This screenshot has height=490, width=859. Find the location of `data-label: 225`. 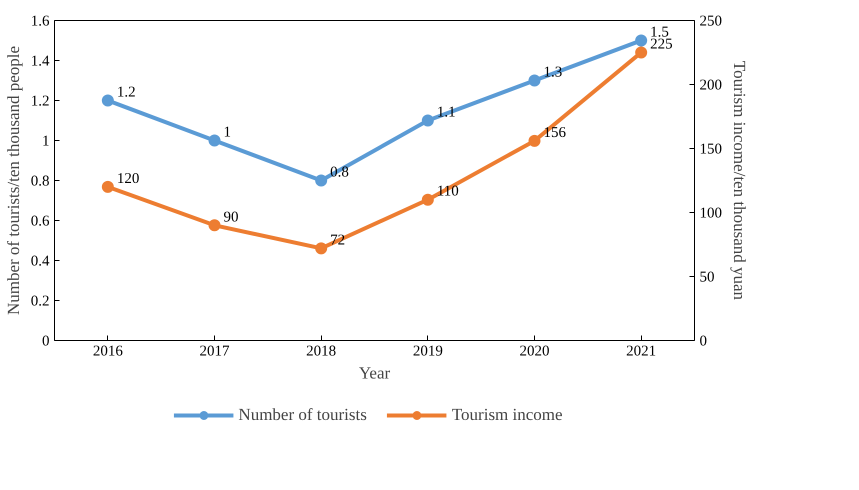

data-label: 225 is located at coordinates (661, 44).